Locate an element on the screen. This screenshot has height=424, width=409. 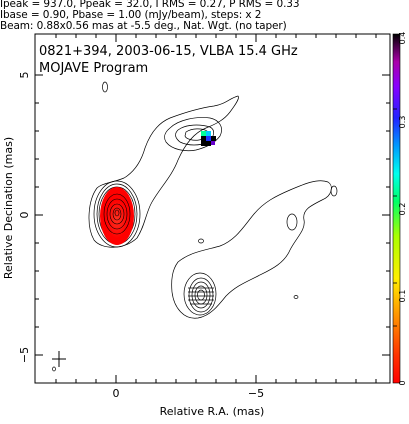
colorbar-ticks is located at coordinates (395, 217).